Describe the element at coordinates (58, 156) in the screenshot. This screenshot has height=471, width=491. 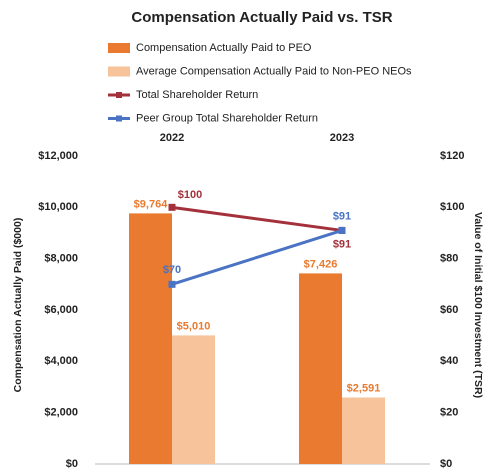
I see `y-tick-label: $12,000` at that location.